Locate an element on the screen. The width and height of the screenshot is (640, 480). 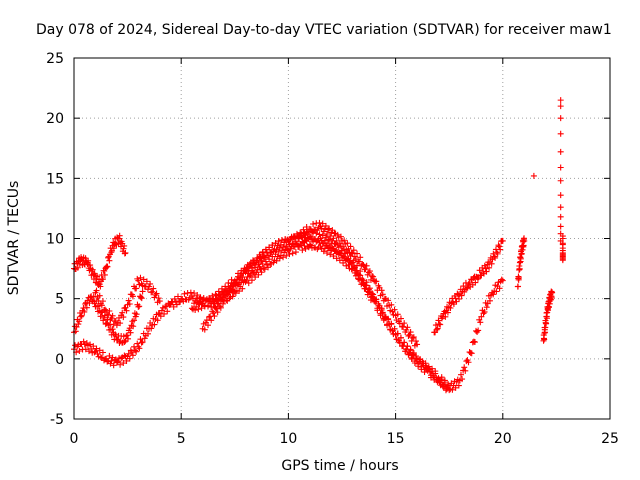
x-tick-label: 20 is located at coordinates (503, 439).